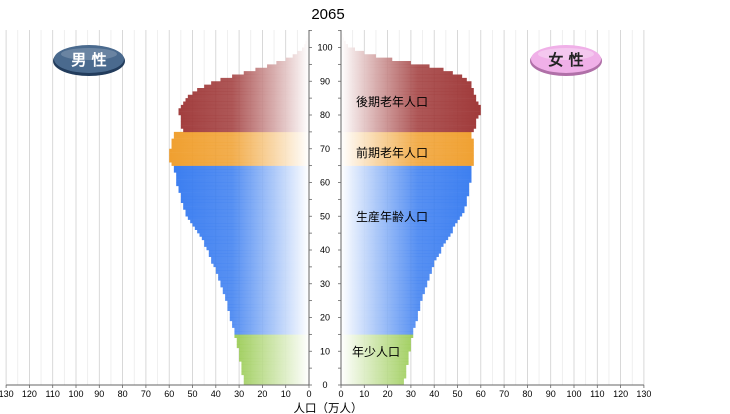  I want to click on male-label: 男 性, so click(88, 60).